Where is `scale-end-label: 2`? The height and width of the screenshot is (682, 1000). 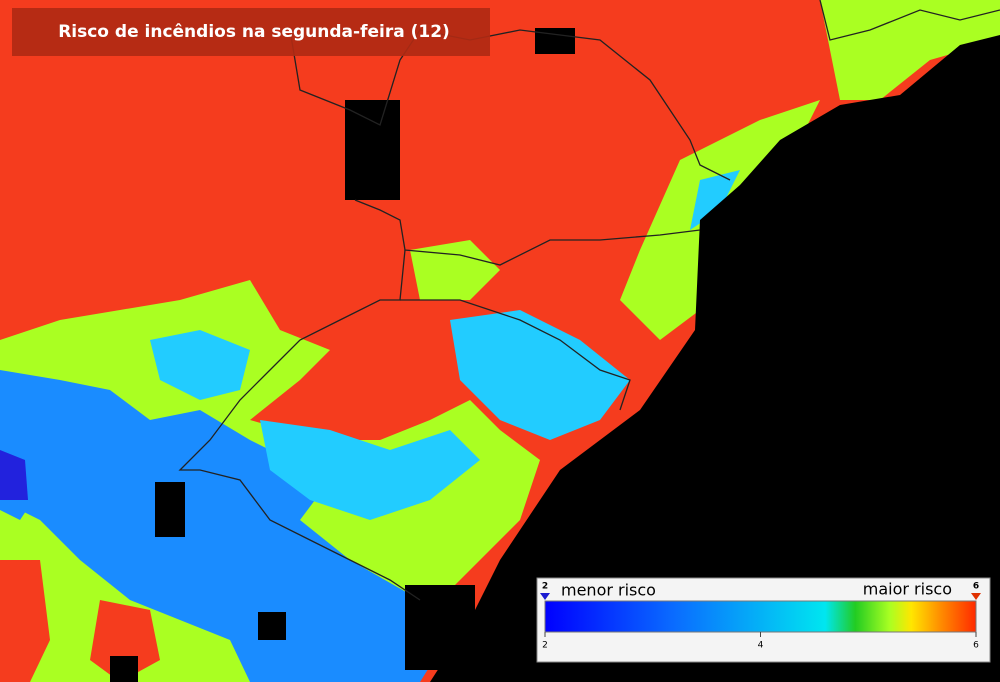
scale-end-label: 2 is located at coordinates (545, 587).